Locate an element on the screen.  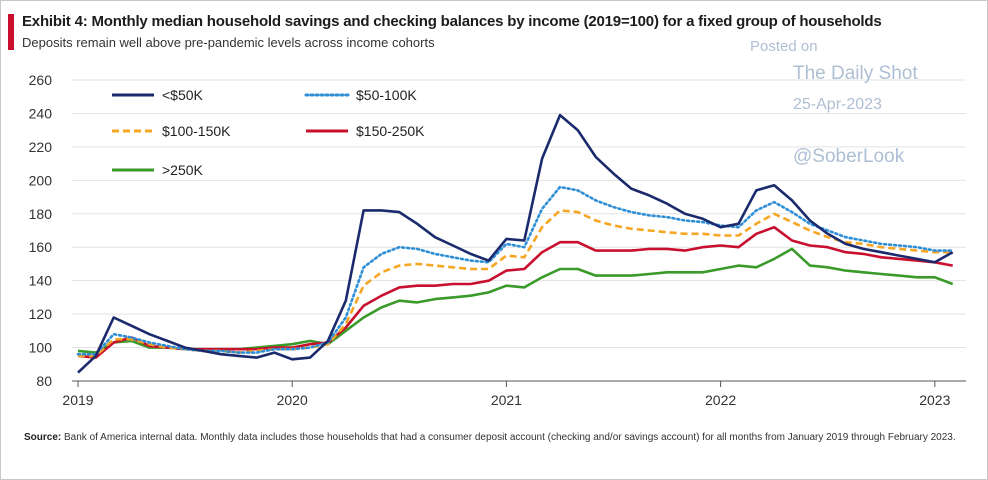
watermark-handle: @SoberLook is located at coordinates (849, 156).